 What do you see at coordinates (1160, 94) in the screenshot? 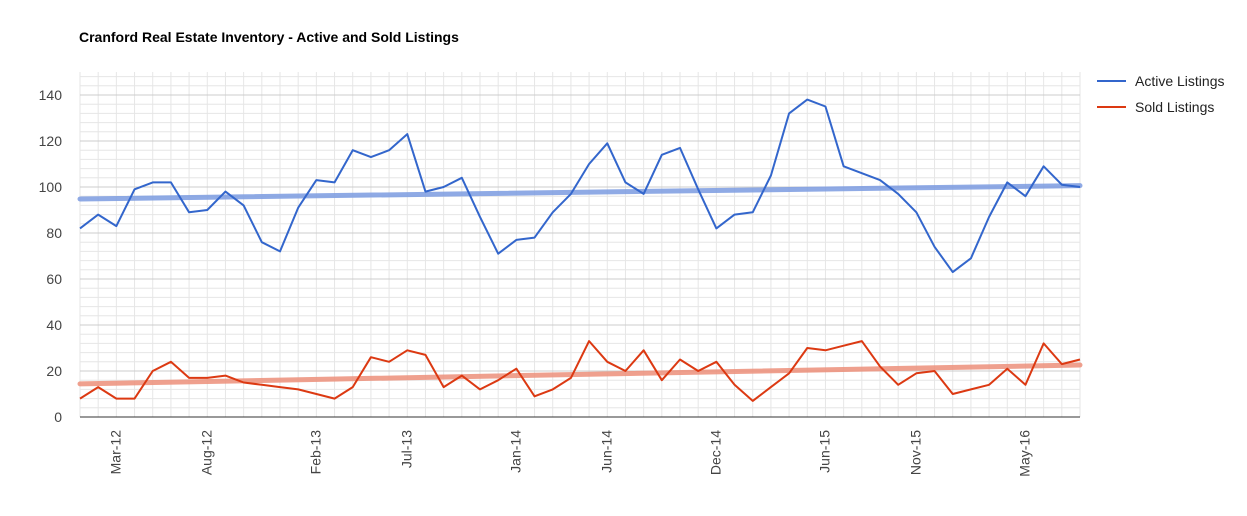
I see `legend: Active Listings Sold Listings` at bounding box center [1160, 94].